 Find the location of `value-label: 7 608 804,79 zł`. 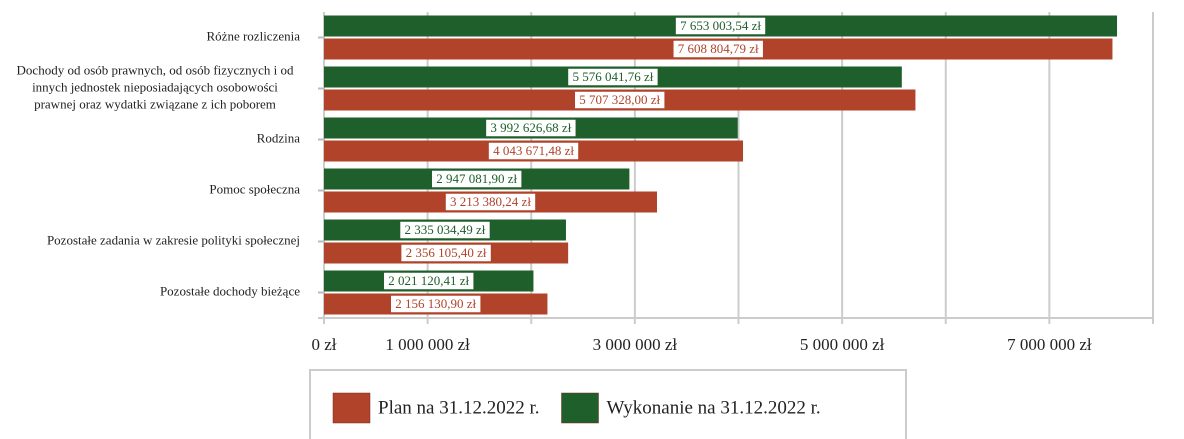

value-label: 7 608 804,79 zł is located at coordinates (718, 48).